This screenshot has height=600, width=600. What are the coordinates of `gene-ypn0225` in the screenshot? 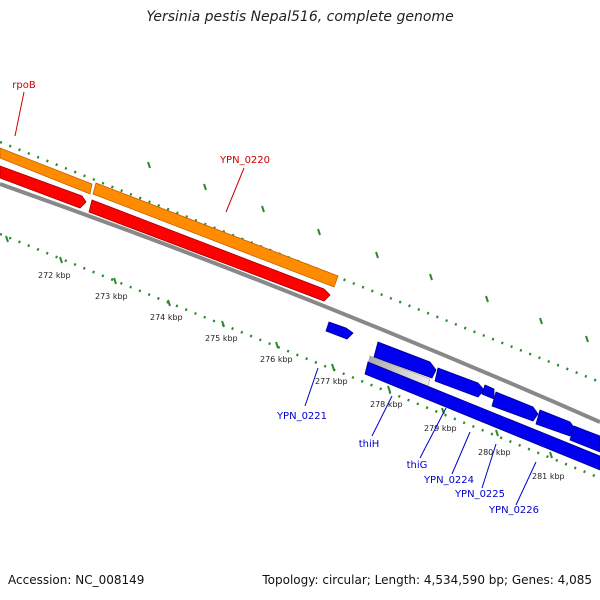 It's located at (515, 406).